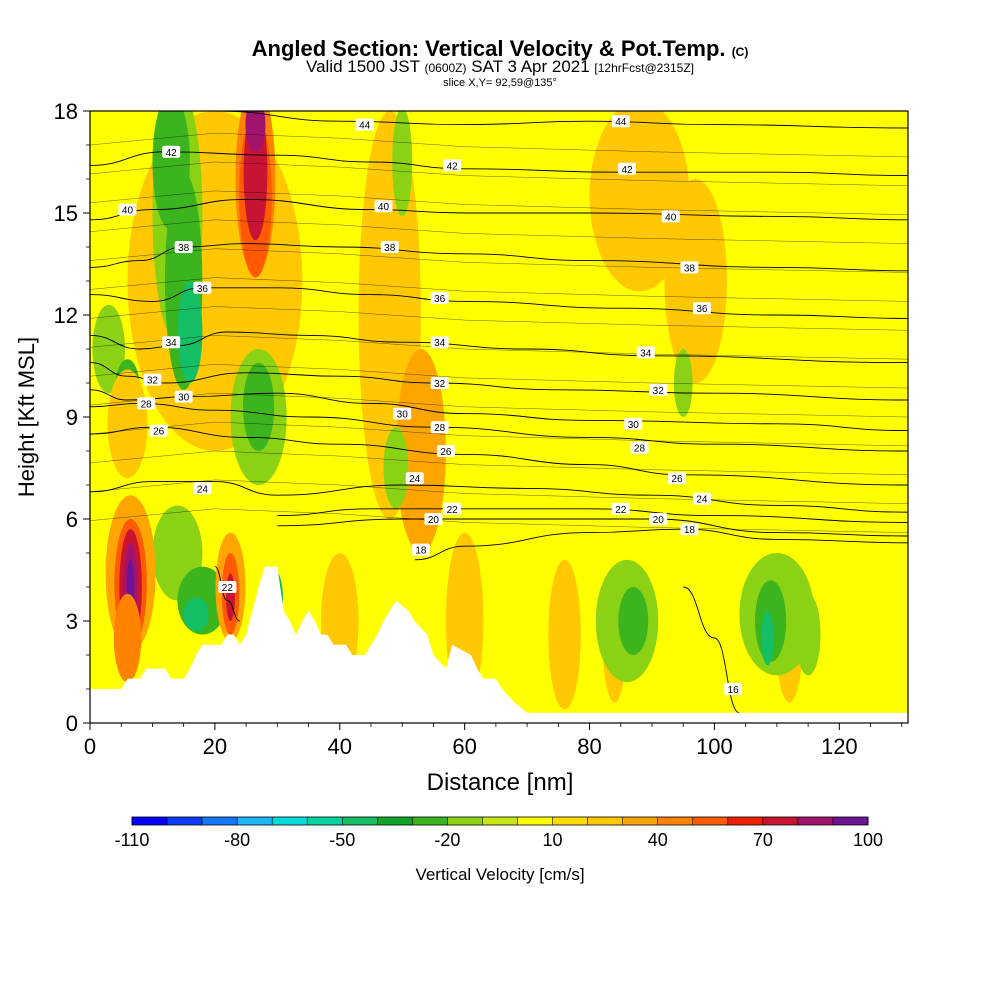 Image resolution: width=1000 pixels, height=1000 pixels. I want to click on y-axis-ticks: 0 3 6 9 12 15 18, so click(72, 417).